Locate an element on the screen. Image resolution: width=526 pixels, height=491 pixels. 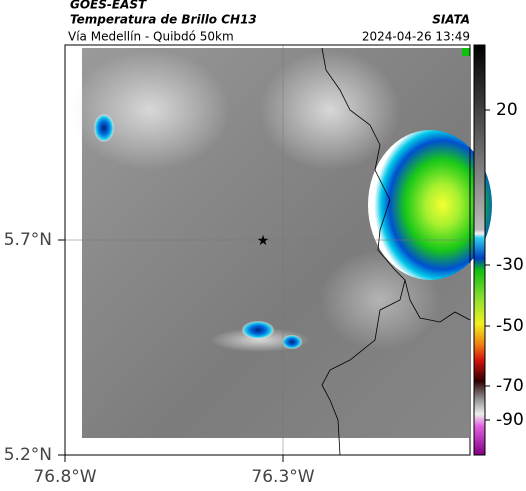
satellite: GOES-EAST is located at coordinates (108, 6).